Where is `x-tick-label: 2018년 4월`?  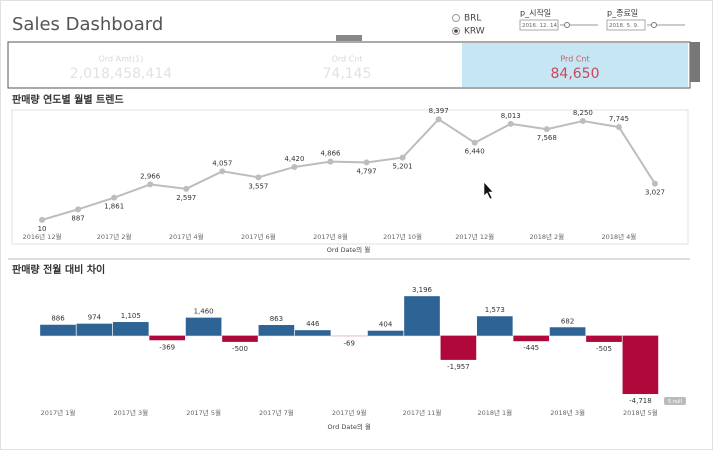
x-tick-label: 2018년 4월 is located at coordinates (619, 236).